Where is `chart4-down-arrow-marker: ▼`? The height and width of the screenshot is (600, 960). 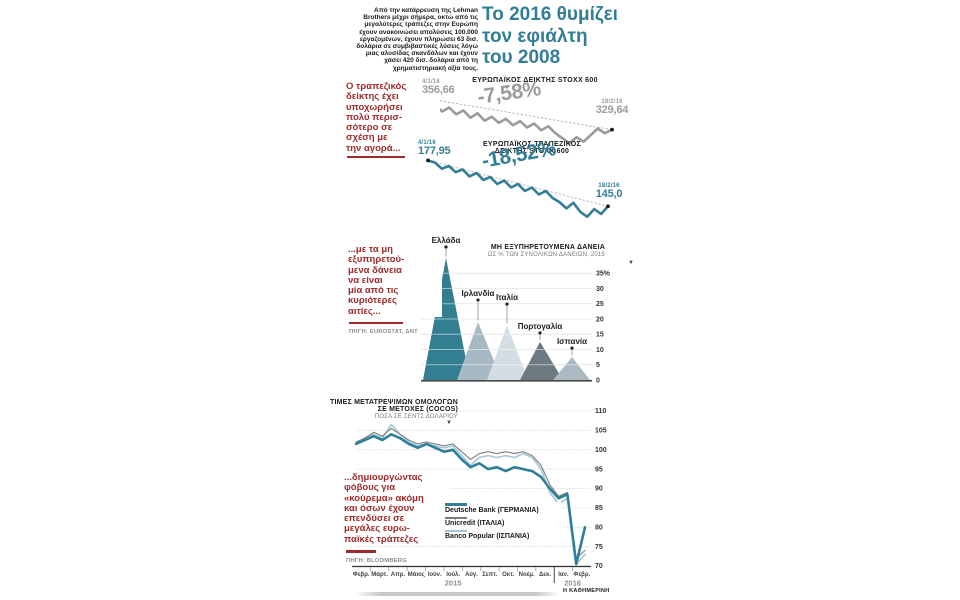 chart4-down-arrow-marker: ▼ is located at coordinates (449, 423).